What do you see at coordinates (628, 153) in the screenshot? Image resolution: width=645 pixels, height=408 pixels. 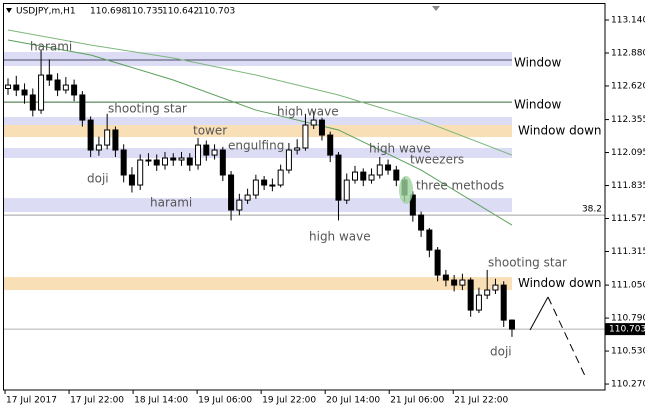 I see `y-tick-label: 112.095` at bounding box center [628, 153].